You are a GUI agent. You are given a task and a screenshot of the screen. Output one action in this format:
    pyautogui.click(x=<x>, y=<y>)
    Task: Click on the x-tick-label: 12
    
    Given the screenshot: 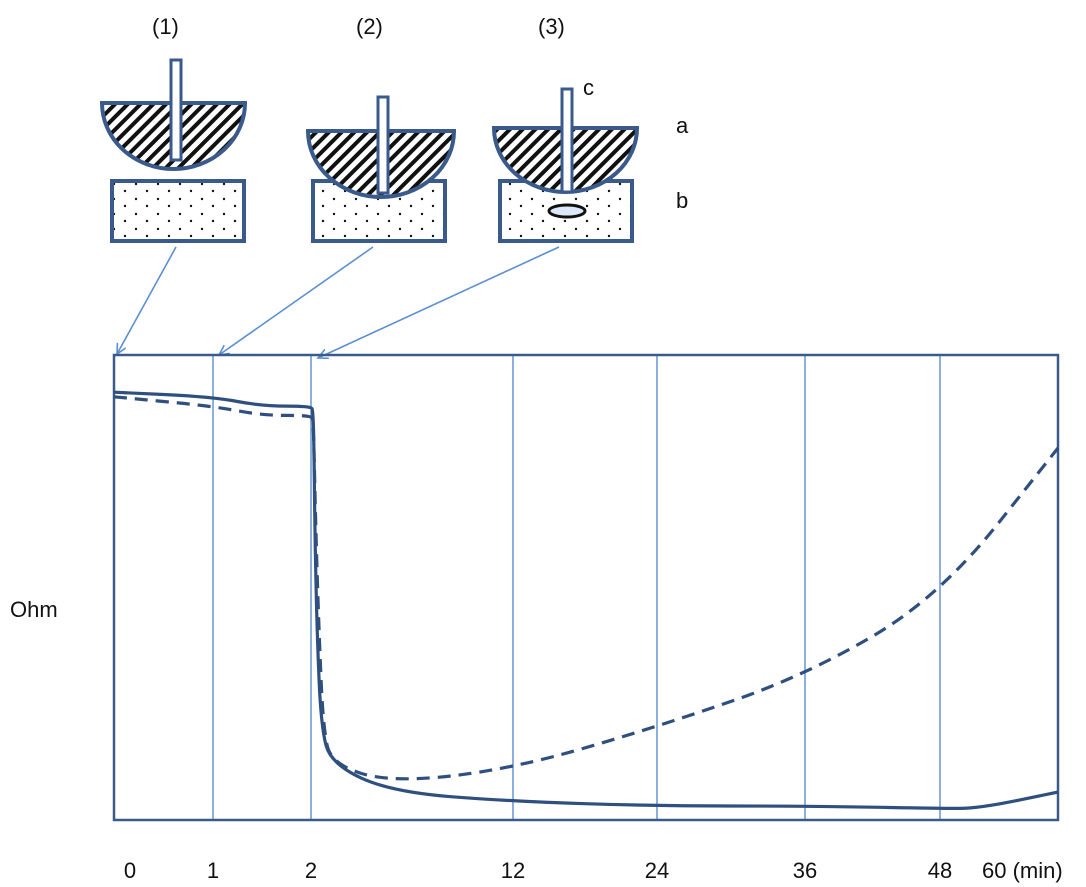 What is the action you would take?
    pyautogui.click(x=513, y=870)
    